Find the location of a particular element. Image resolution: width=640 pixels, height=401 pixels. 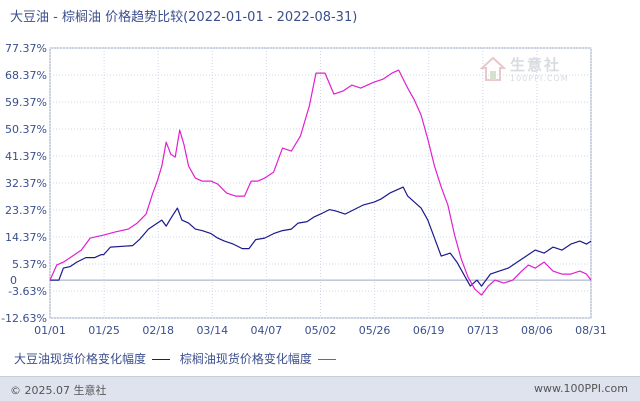

x-tick-label: 08/31 is located at coordinates (591, 330).